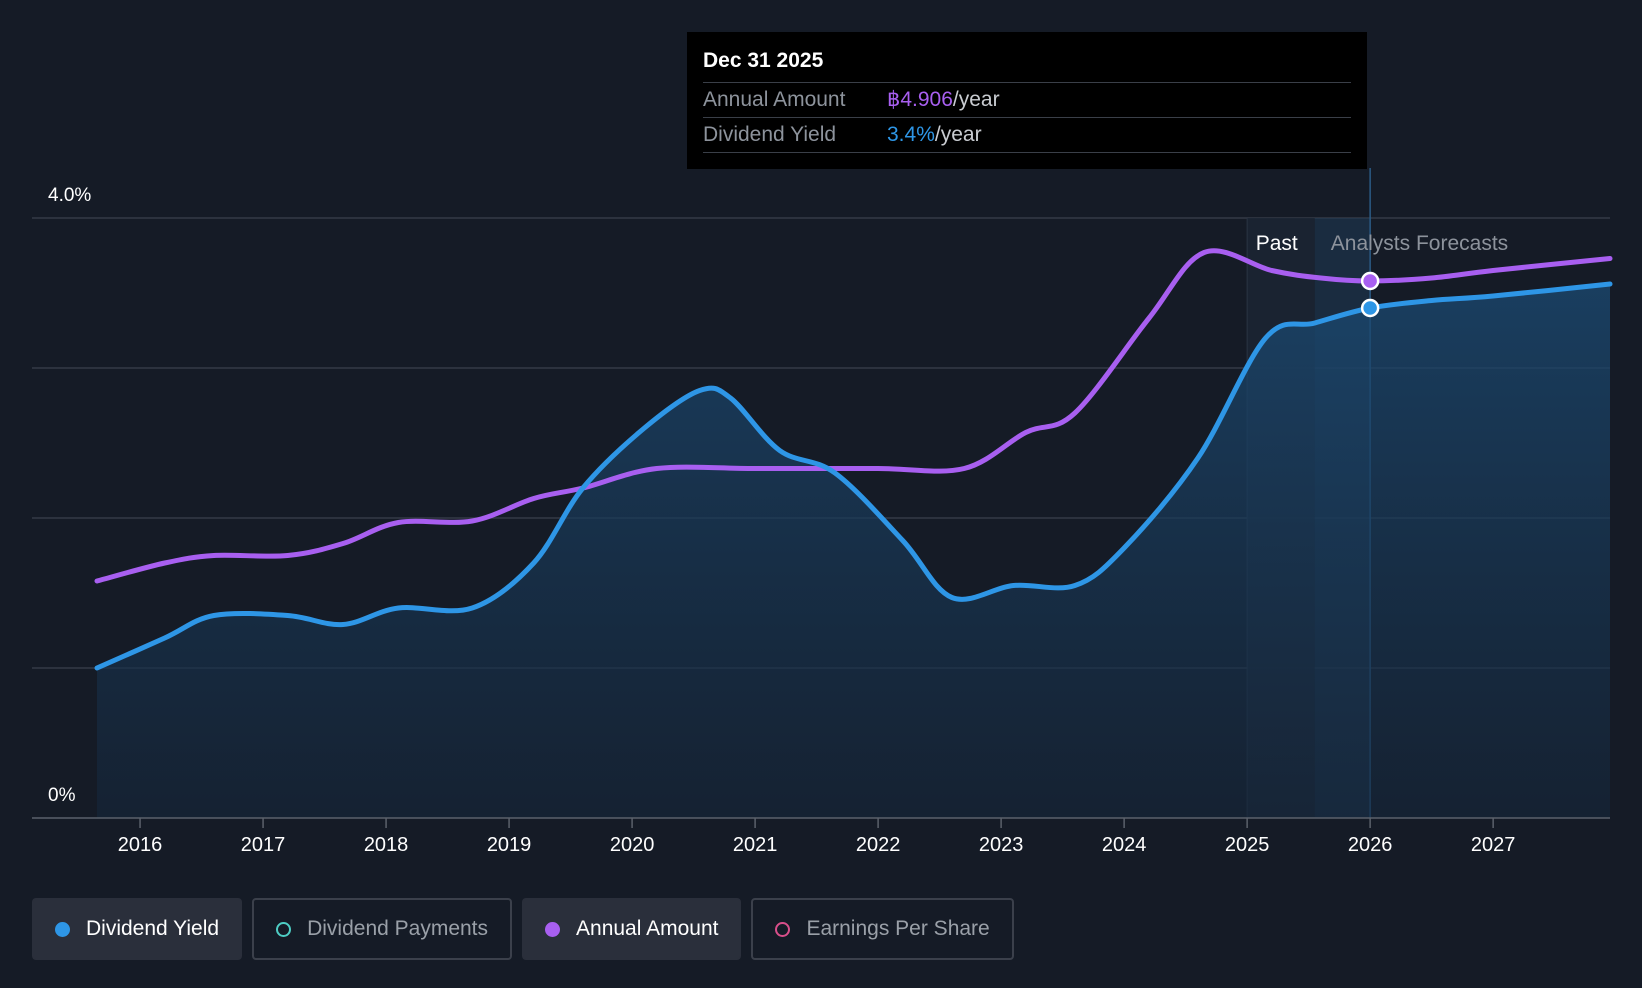  What do you see at coordinates (1124, 845) in the screenshot?
I see `x-tick-label: 2024` at bounding box center [1124, 845].